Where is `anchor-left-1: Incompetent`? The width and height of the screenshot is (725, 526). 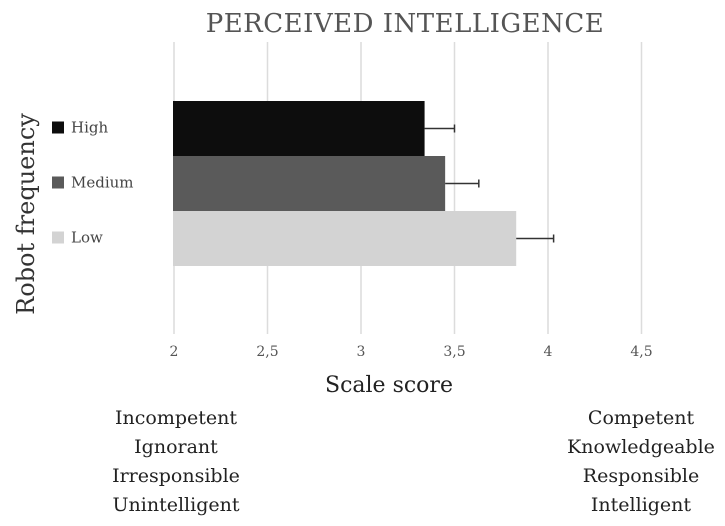 anchor-left-1: Incompetent is located at coordinates (176, 418).